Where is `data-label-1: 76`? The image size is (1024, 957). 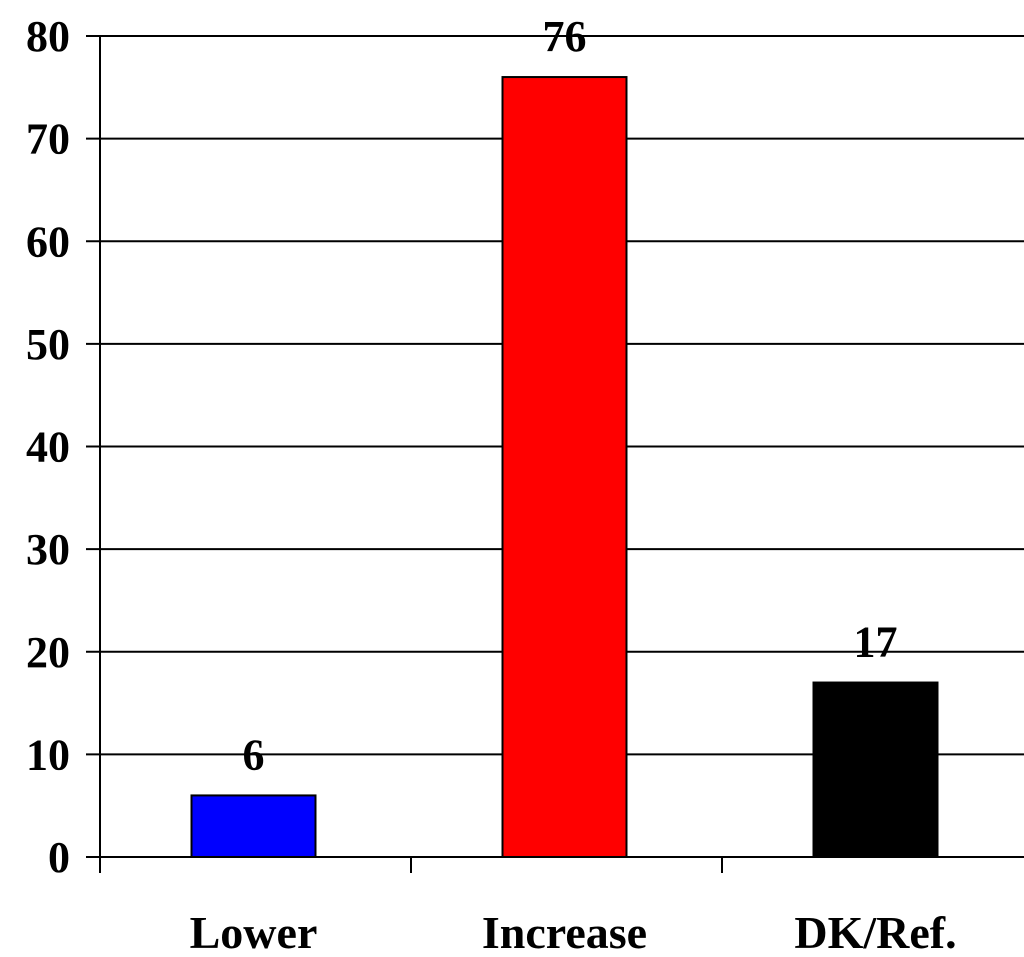
data-label-1: 76 is located at coordinates (565, 36).